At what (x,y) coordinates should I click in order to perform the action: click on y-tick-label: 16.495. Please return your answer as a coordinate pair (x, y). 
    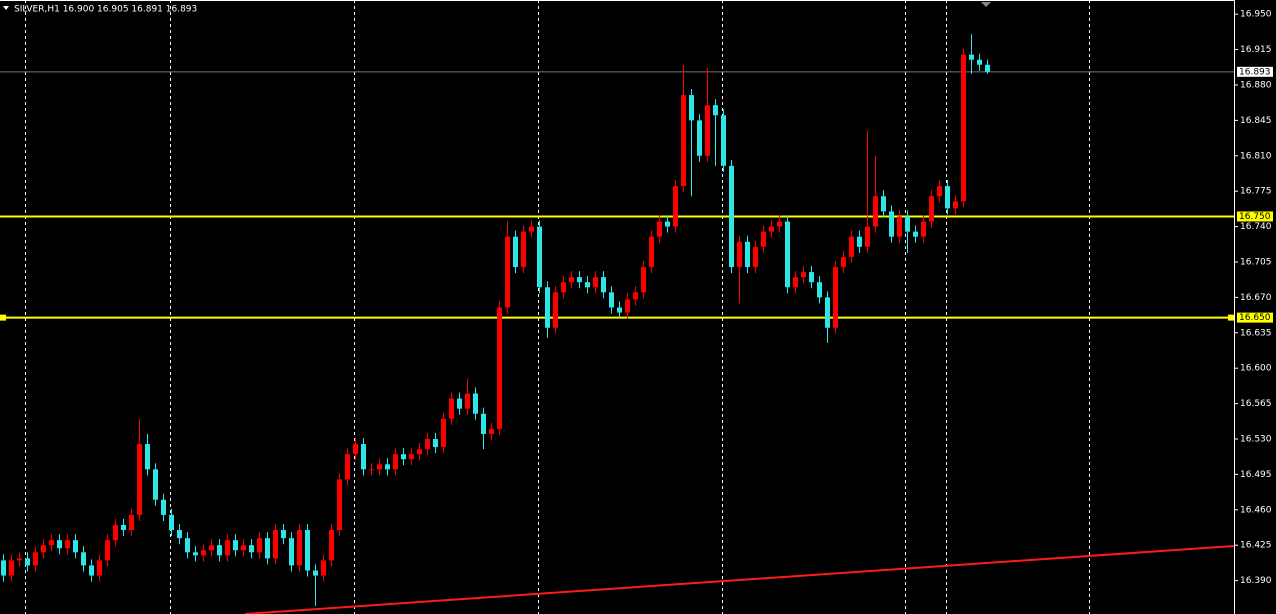
    Looking at the image, I should click on (1256, 475).